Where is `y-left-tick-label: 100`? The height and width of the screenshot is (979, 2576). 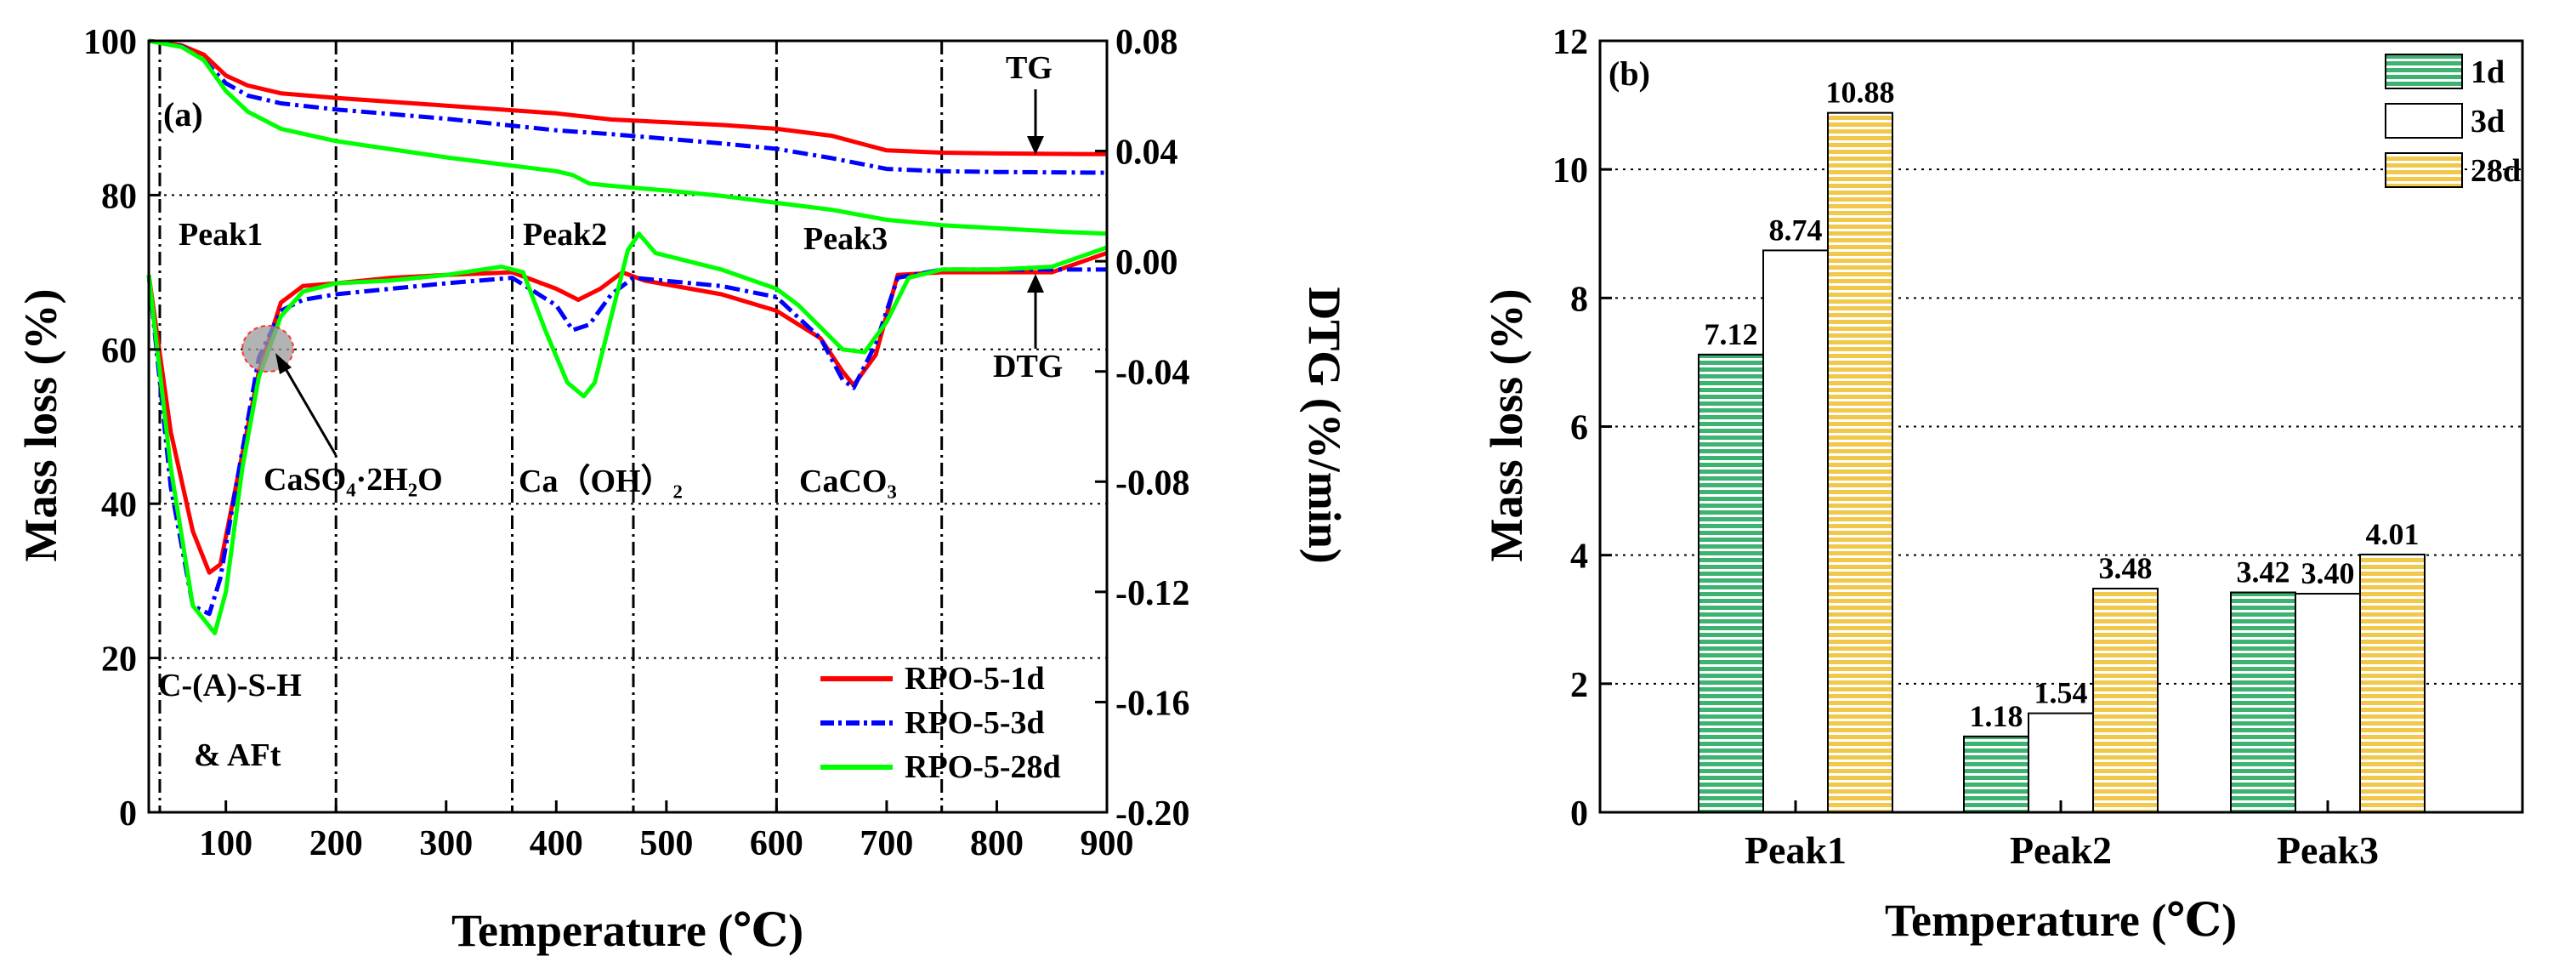 y-left-tick-label: 100 is located at coordinates (110, 43).